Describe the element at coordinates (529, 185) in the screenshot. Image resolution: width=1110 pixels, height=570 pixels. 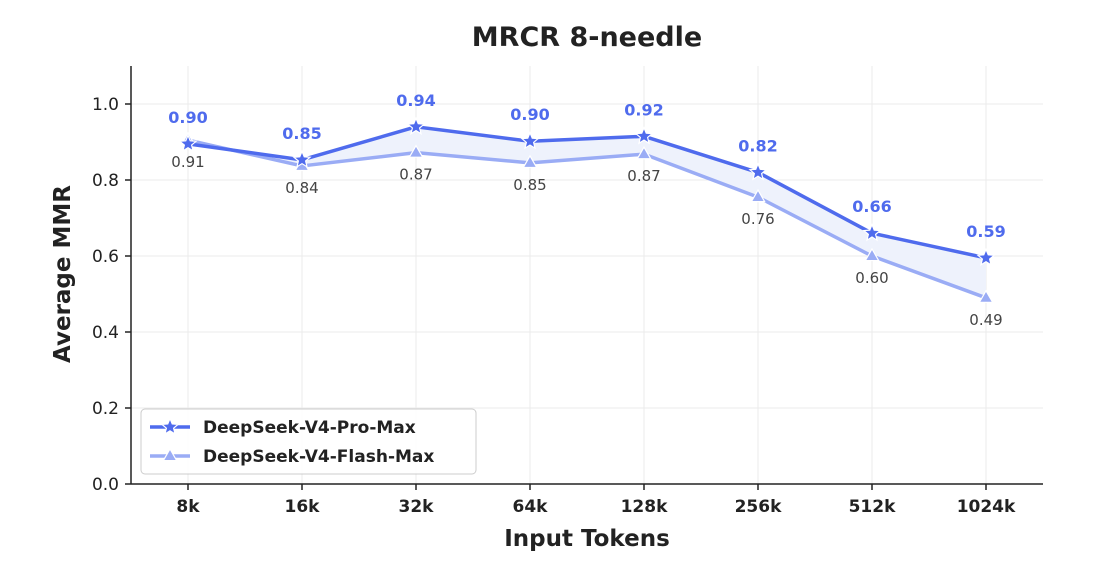
I see `data-label-flash-max: 0.85` at that location.